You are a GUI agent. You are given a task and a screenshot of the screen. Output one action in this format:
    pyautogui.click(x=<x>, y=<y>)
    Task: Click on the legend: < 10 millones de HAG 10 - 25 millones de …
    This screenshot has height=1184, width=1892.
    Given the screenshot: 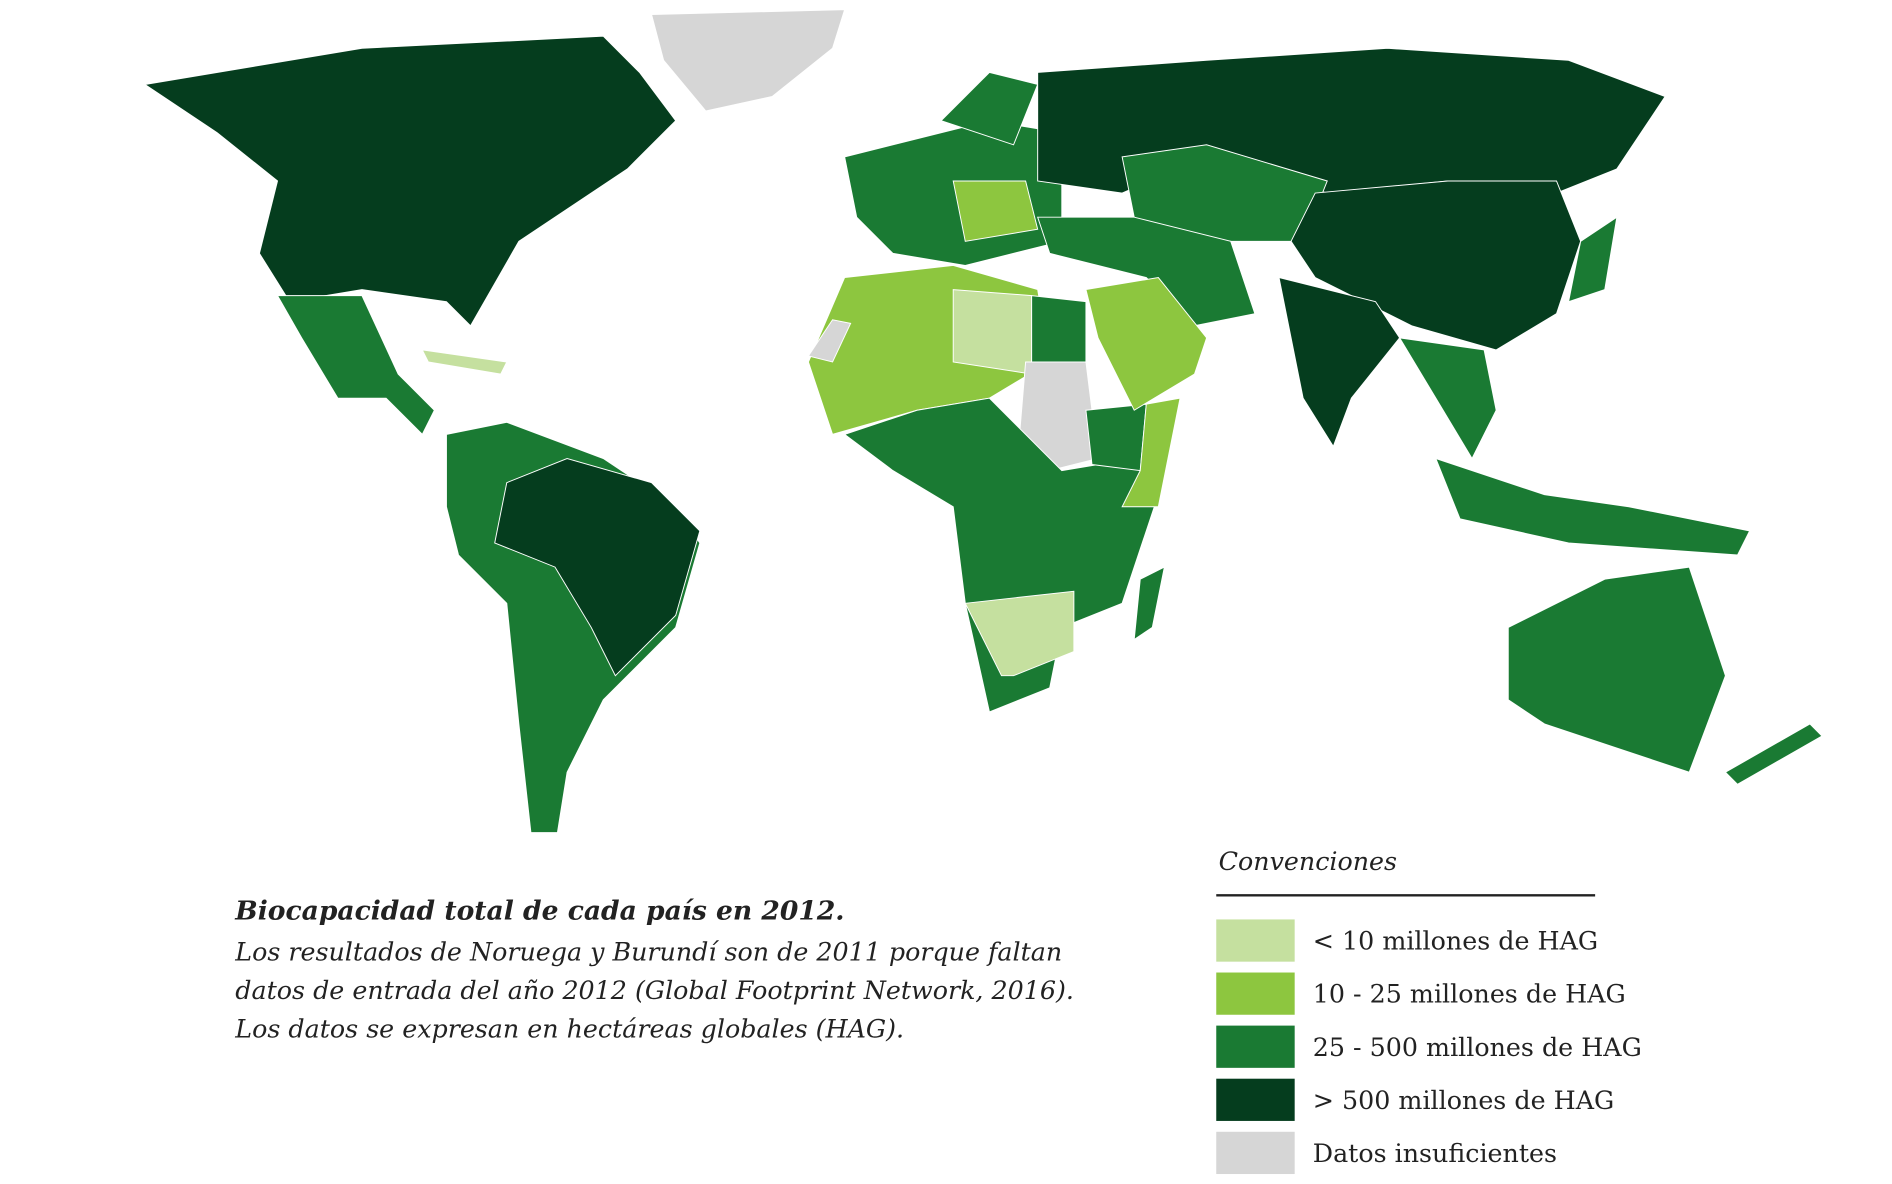 What is the action you would take?
    pyautogui.click(x=1429, y=1047)
    